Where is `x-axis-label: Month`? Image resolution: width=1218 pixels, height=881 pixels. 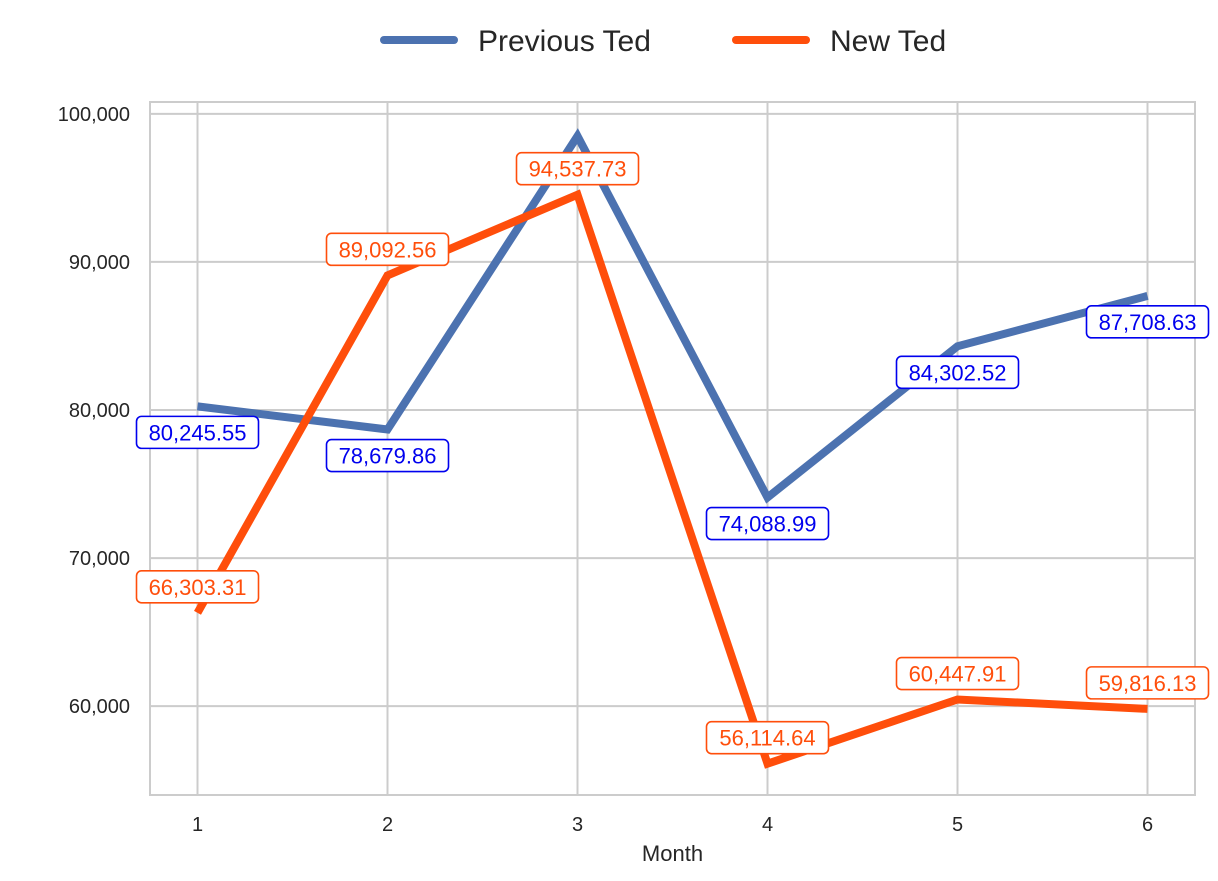
x-axis-label: Month is located at coordinates (672, 853).